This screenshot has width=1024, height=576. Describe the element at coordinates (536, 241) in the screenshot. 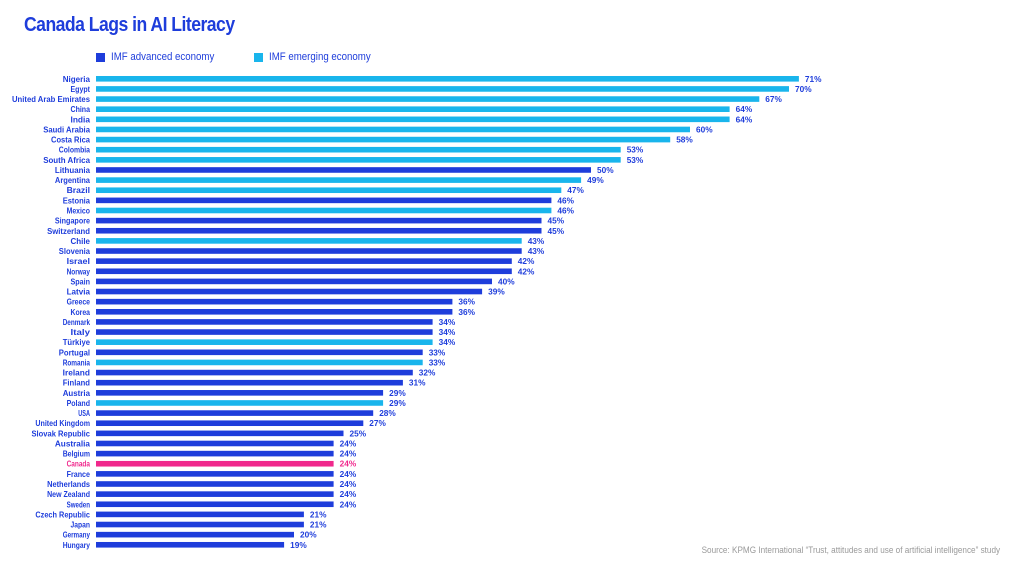

I see `value-label-chile: 43%` at that location.